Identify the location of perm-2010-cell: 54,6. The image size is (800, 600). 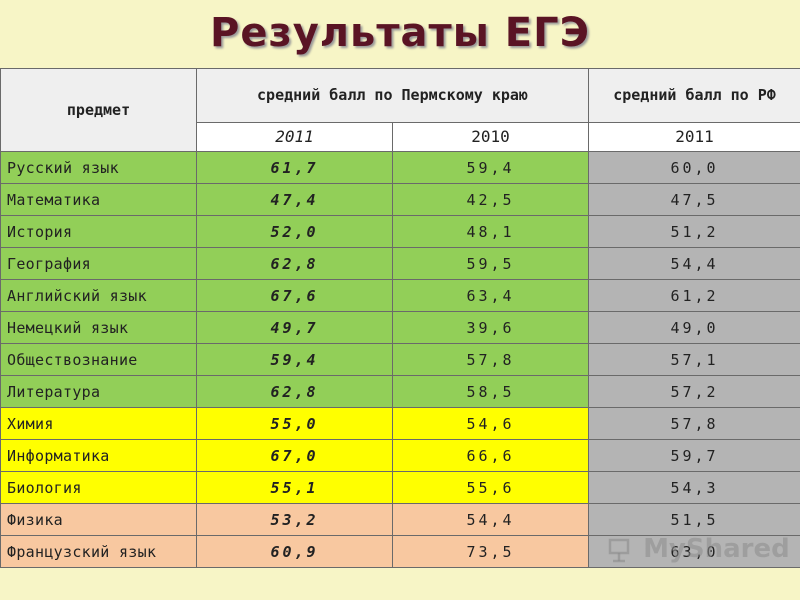
(490, 423).